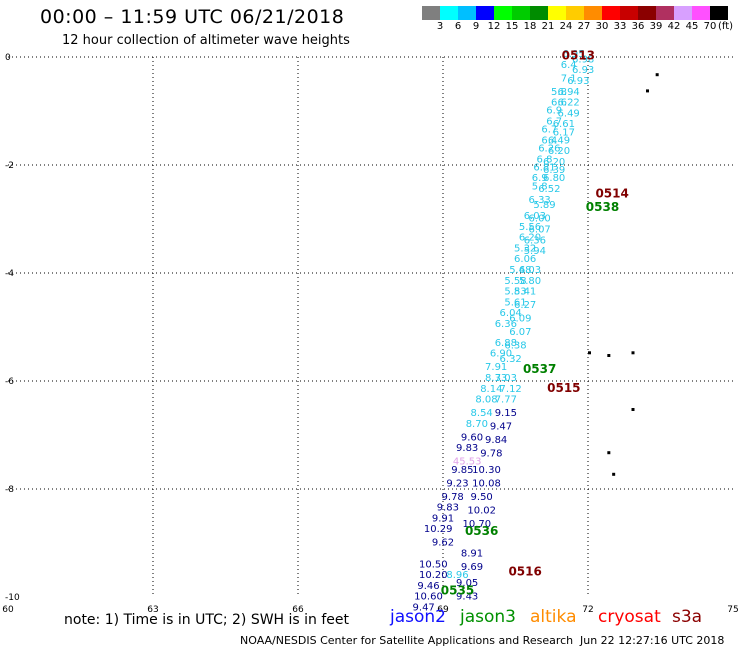 This screenshot has height=650, width=740. Describe the element at coordinates (554, 162) in the screenshot. I see `wave-height-value: 6.20` at that location.